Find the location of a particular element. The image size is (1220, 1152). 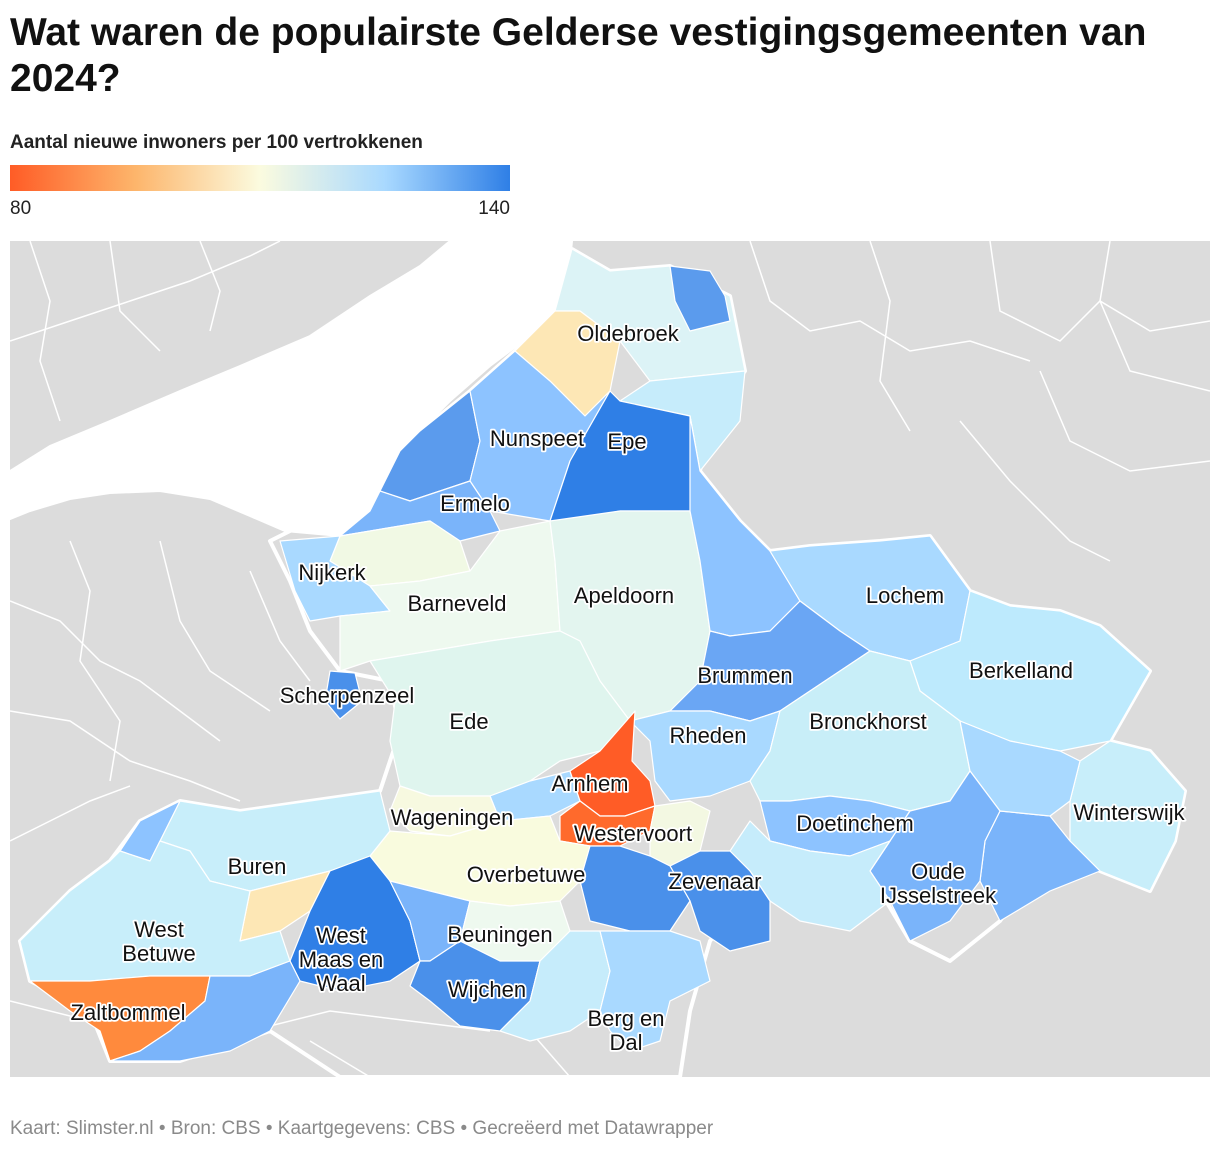

label-bronckhorst: Bronckhorst is located at coordinates (867, 721).